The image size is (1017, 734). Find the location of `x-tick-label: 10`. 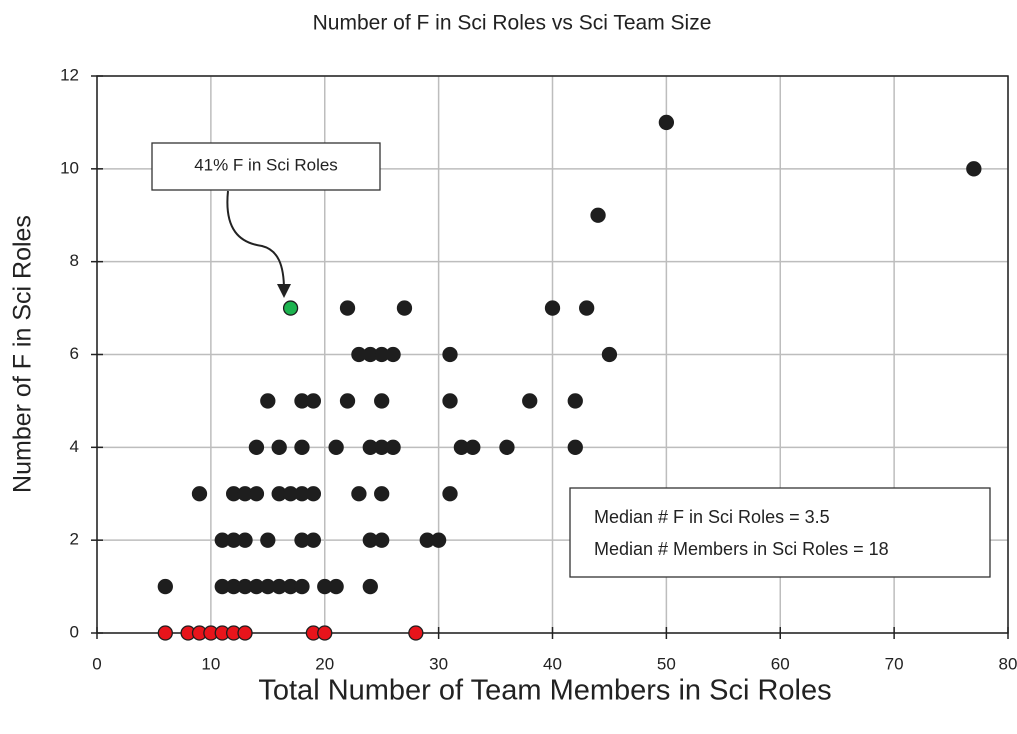

x-tick-label: 10 is located at coordinates (210, 663).